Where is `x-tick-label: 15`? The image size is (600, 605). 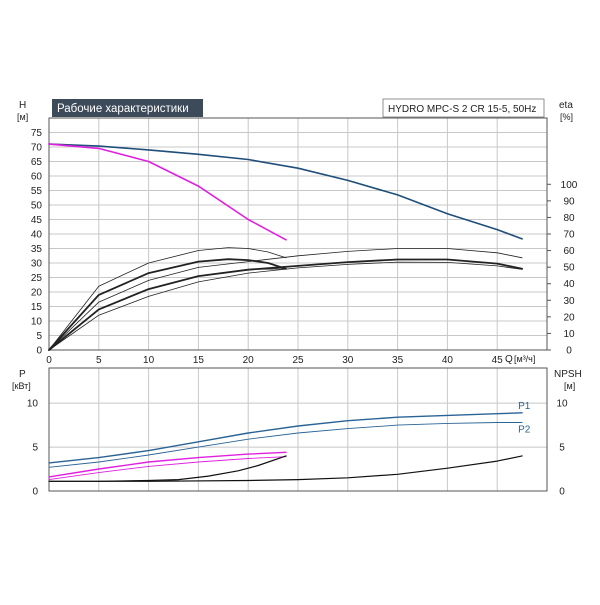 x-tick-label: 15 is located at coordinates (199, 360).